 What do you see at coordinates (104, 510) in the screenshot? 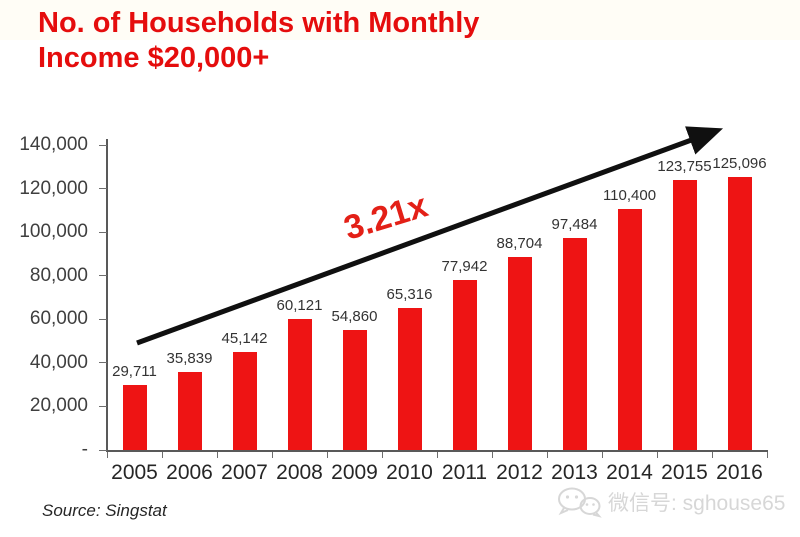
I see `source-note: Source: Singstat` at bounding box center [104, 510].